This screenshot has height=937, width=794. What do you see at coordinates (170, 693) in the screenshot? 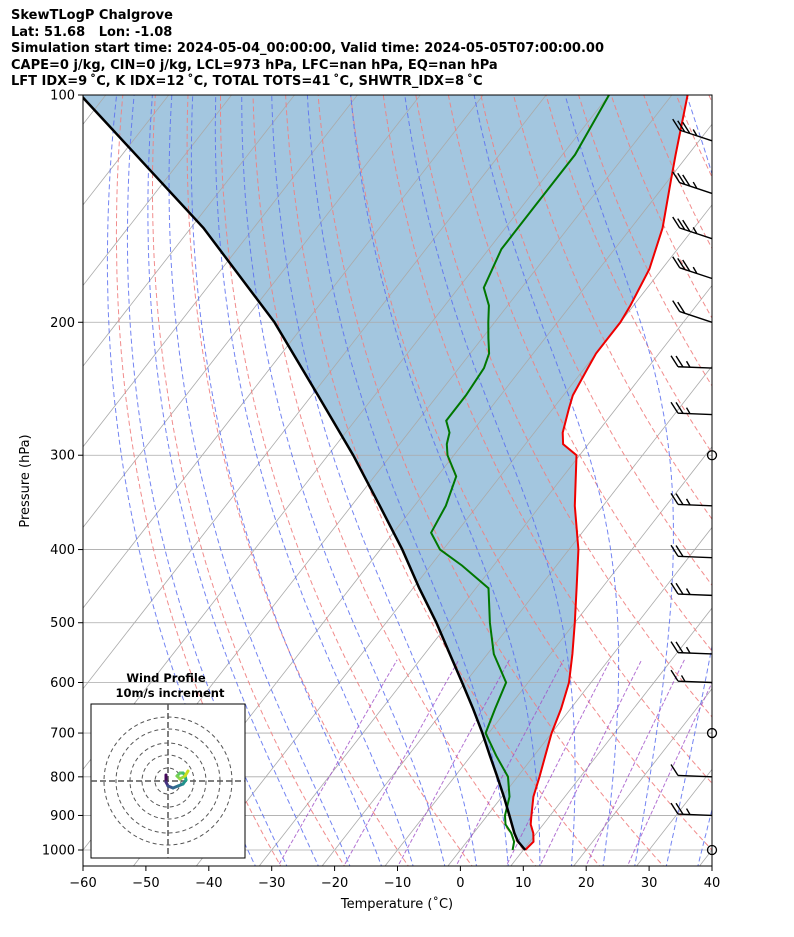
I see `hodograph-subtitle: 10m/s increment` at bounding box center [170, 693].